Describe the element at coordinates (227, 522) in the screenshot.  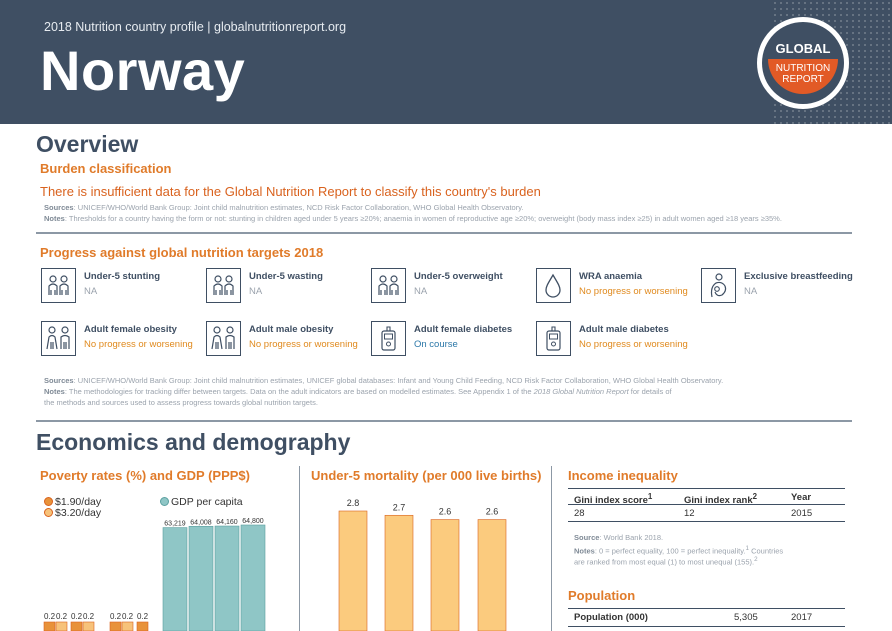
I see `gdp-bar-label: 64,160` at that location.